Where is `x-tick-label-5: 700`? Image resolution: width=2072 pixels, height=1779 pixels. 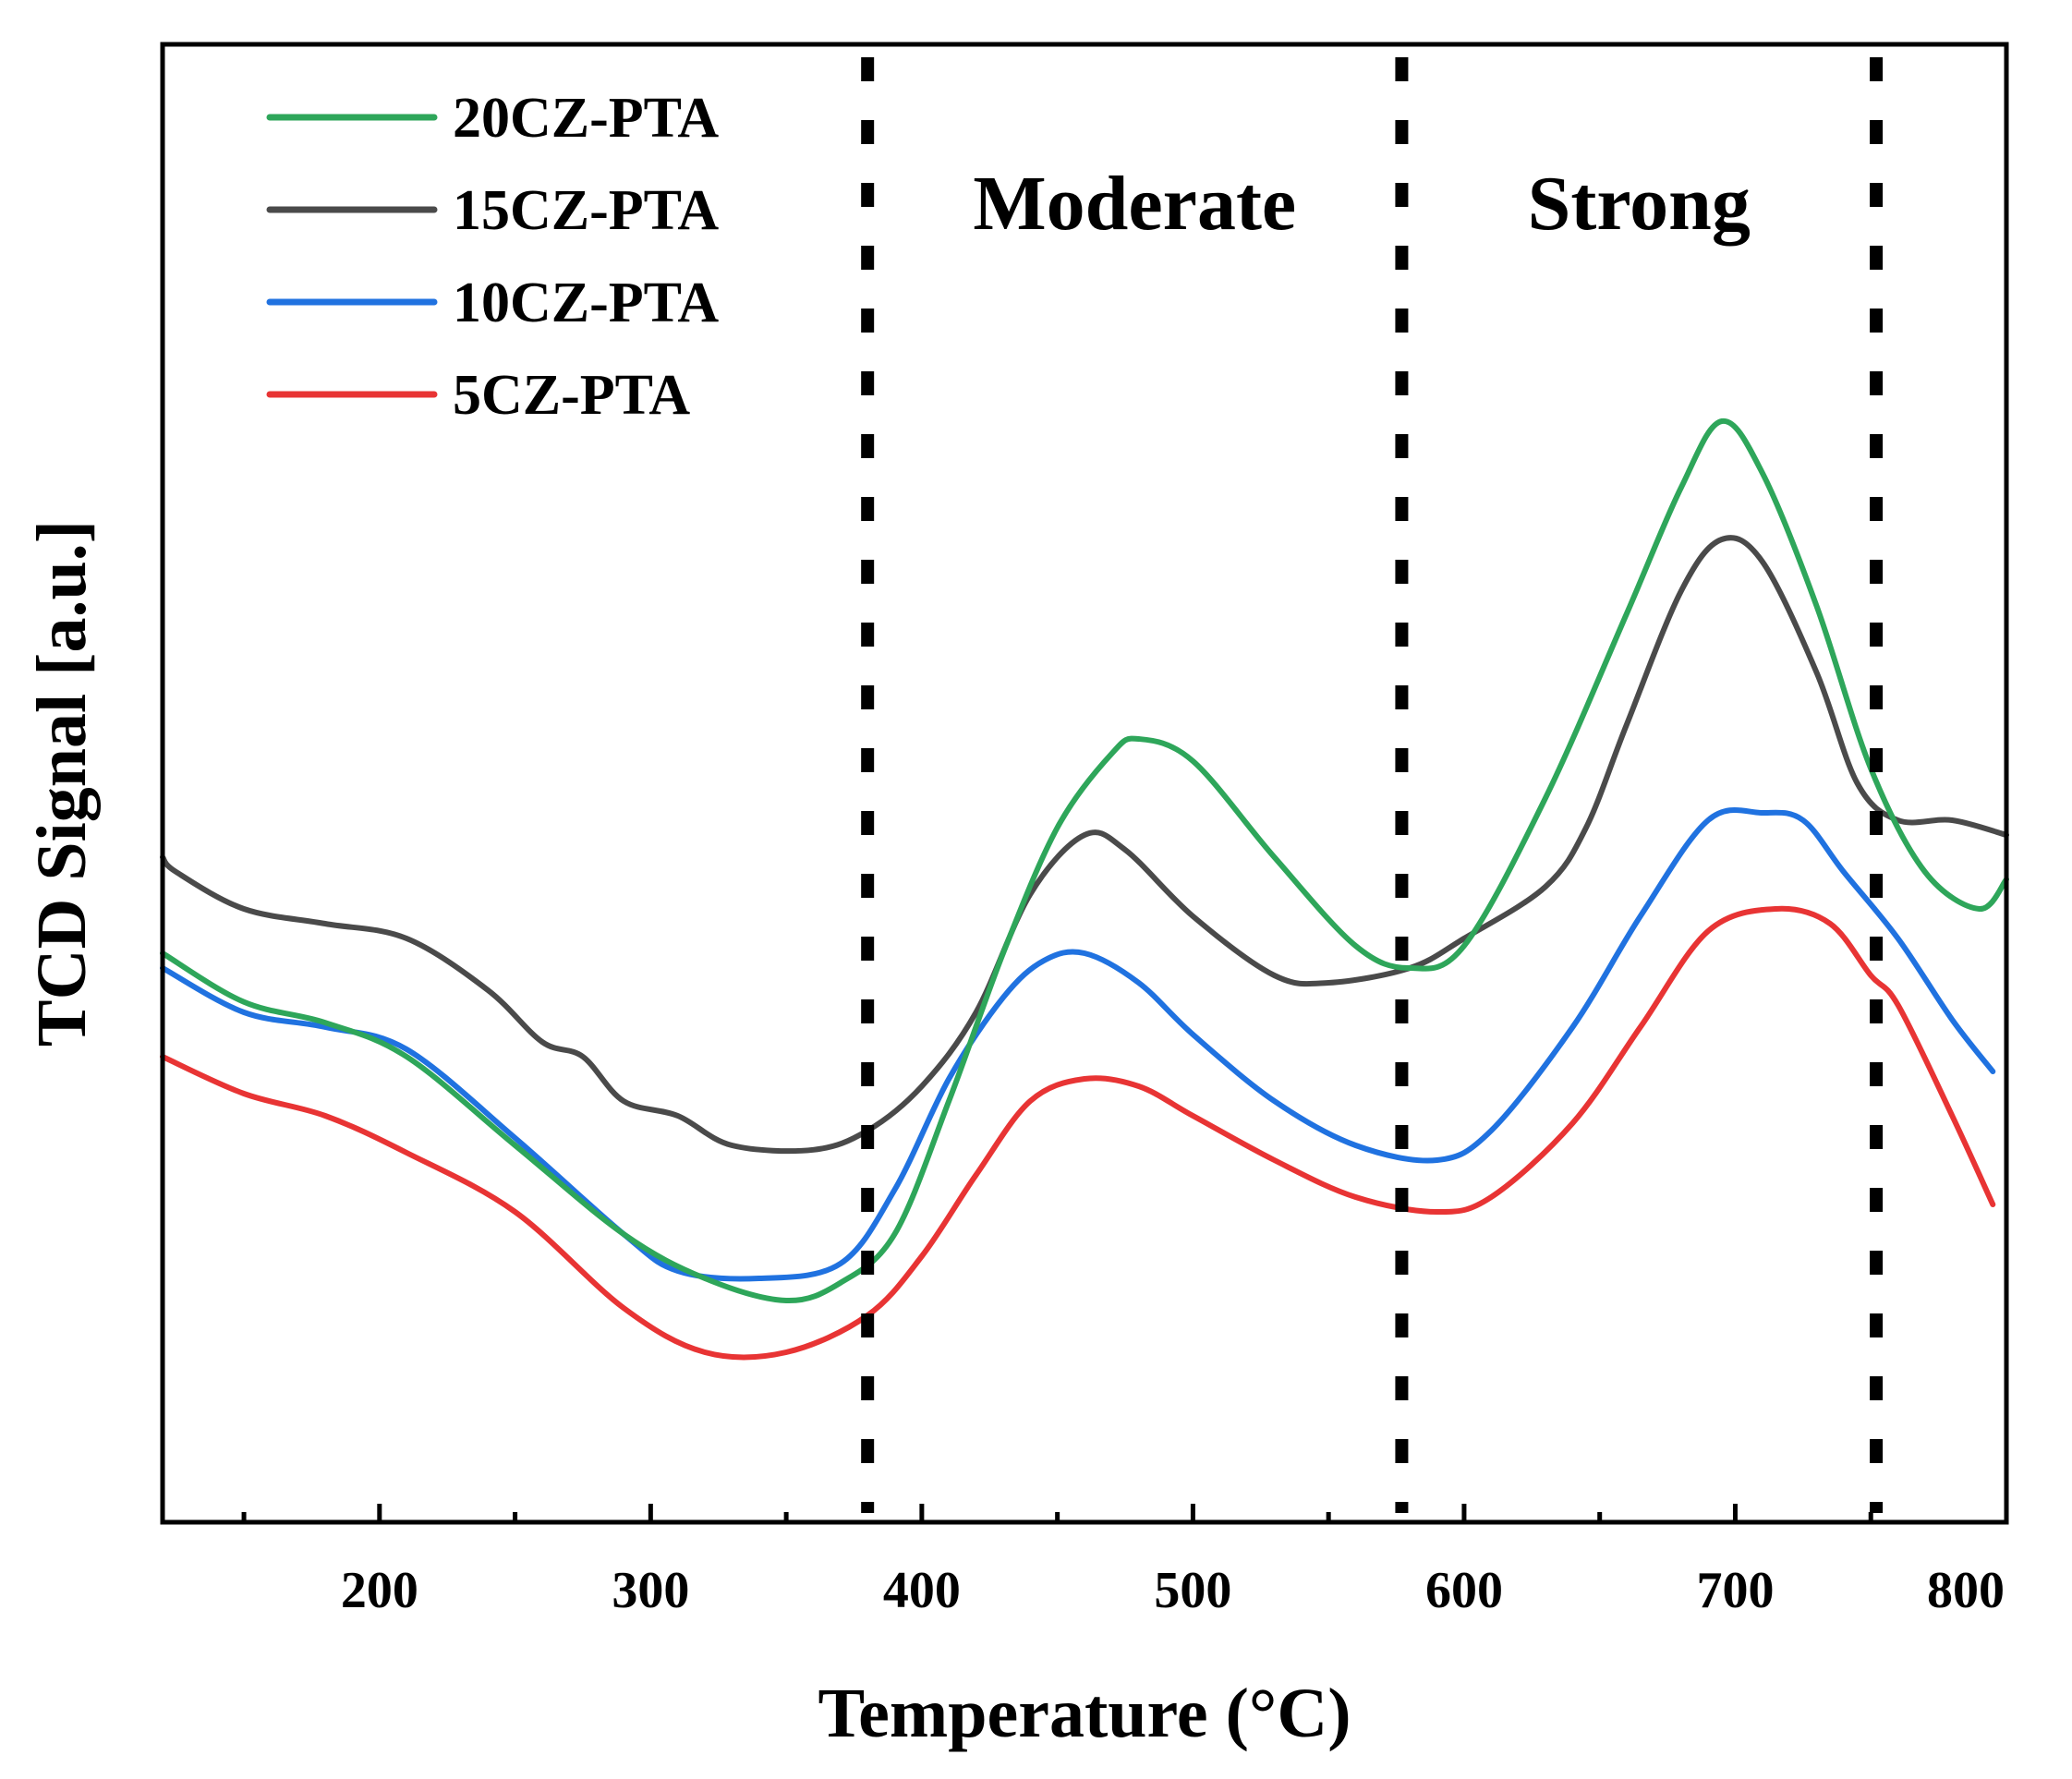
x-tick-label-5: 700 is located at coordinates (1735, 1591).